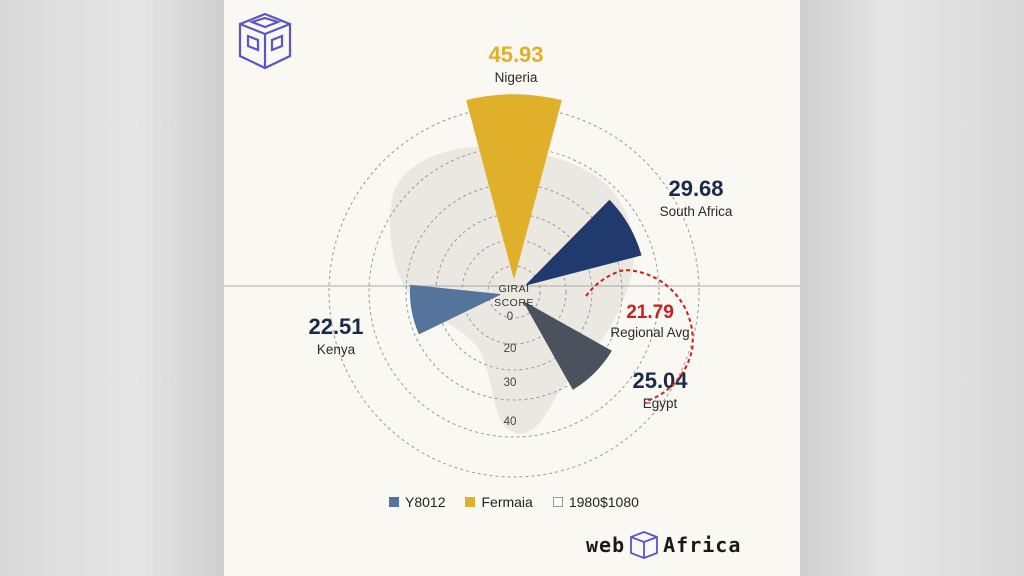 The width and height of the screenshot is (1024, 576). Describe the element at coordinates (649, 332) in the screenshot. I see `reference-label: Regional Avg` at that location.